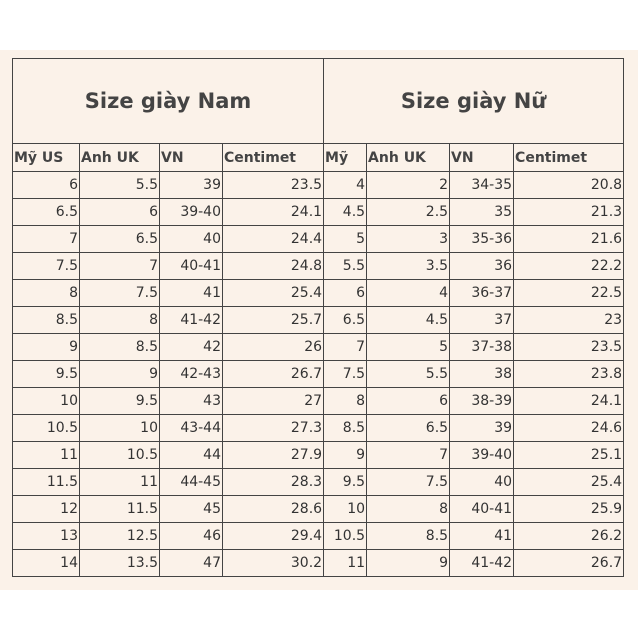  Describe the element at coordinates (119, 563) in the screenshot. I see `table-cell: 13.5` at that location.